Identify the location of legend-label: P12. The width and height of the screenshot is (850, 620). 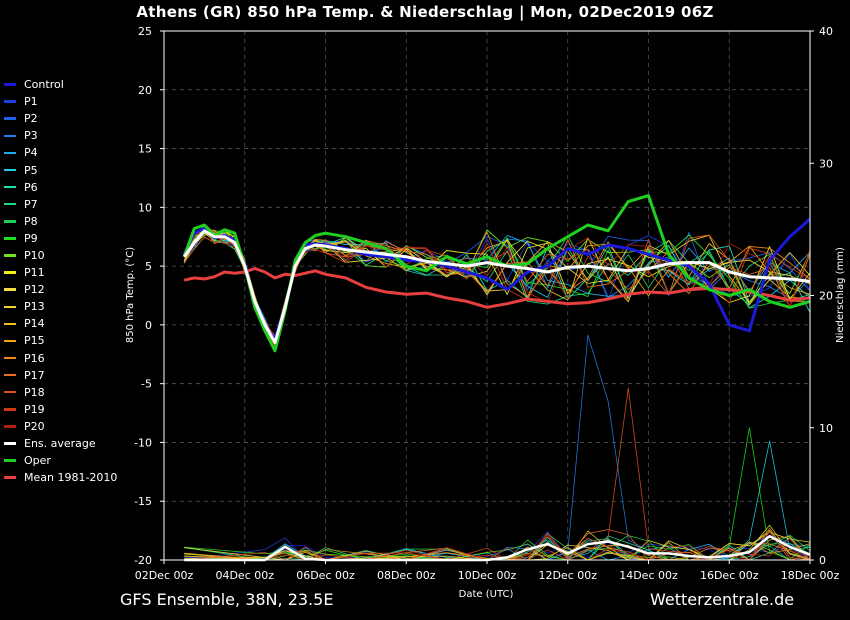
(34, 290).